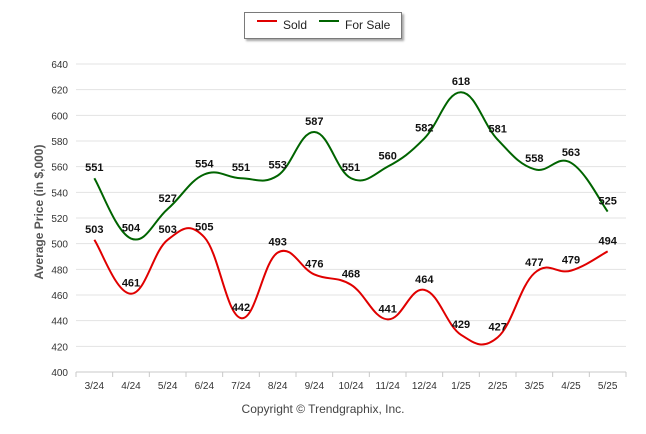 The width and height of the screenshot is (646, 434). Describe the element at coordinates (59, 322) in the screenshot. I see `y-tick-label: 440` at that location.